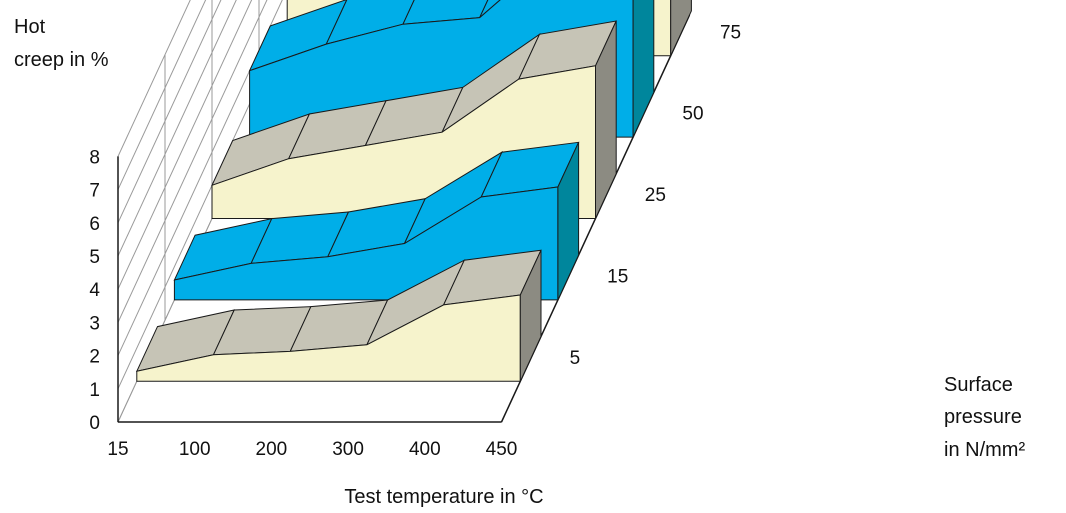 Image resolution: width=1066 pixels, height=513 pixels. I want to click on x-axis-title: Test temperature in °C, so click(443, 497).